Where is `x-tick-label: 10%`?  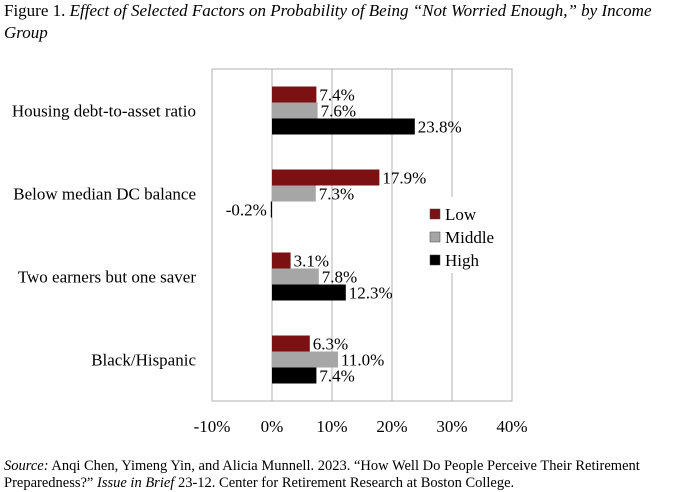 x-tick-label: 10% is located at coordinates (331, 426).